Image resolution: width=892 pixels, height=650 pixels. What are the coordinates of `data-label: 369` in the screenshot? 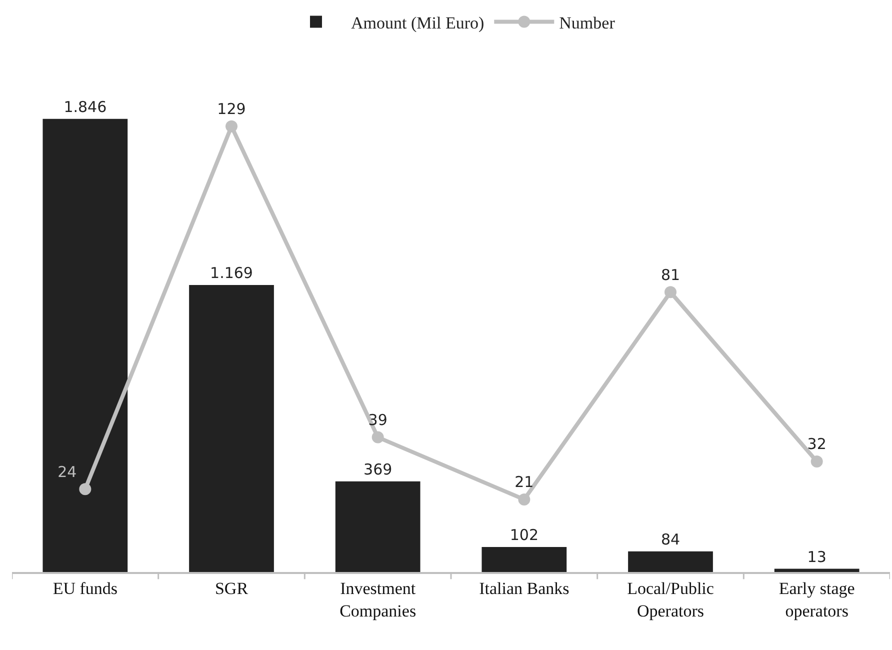 It's located at (378, 469).